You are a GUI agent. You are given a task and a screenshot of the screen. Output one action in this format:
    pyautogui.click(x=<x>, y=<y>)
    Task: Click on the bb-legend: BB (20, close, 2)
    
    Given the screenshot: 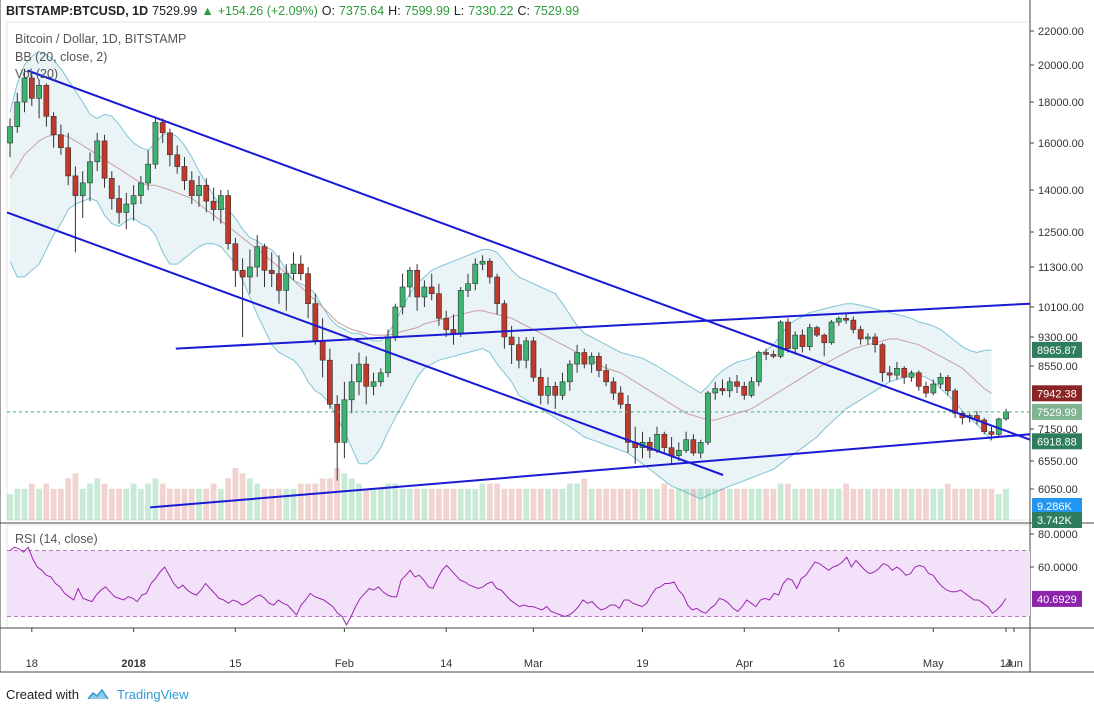 What is the action you would take?
    pyautogui.click(x=61, y=57)
    